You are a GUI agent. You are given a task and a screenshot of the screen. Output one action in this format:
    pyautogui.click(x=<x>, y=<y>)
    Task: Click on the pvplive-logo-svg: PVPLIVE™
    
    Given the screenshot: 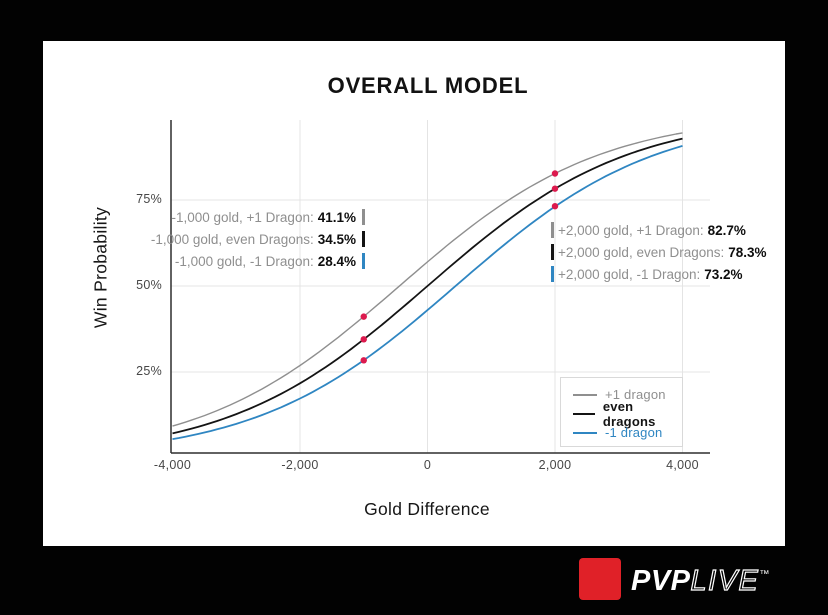 What is the action you would take?
    pyautogui.click(x=674, y=579)
    